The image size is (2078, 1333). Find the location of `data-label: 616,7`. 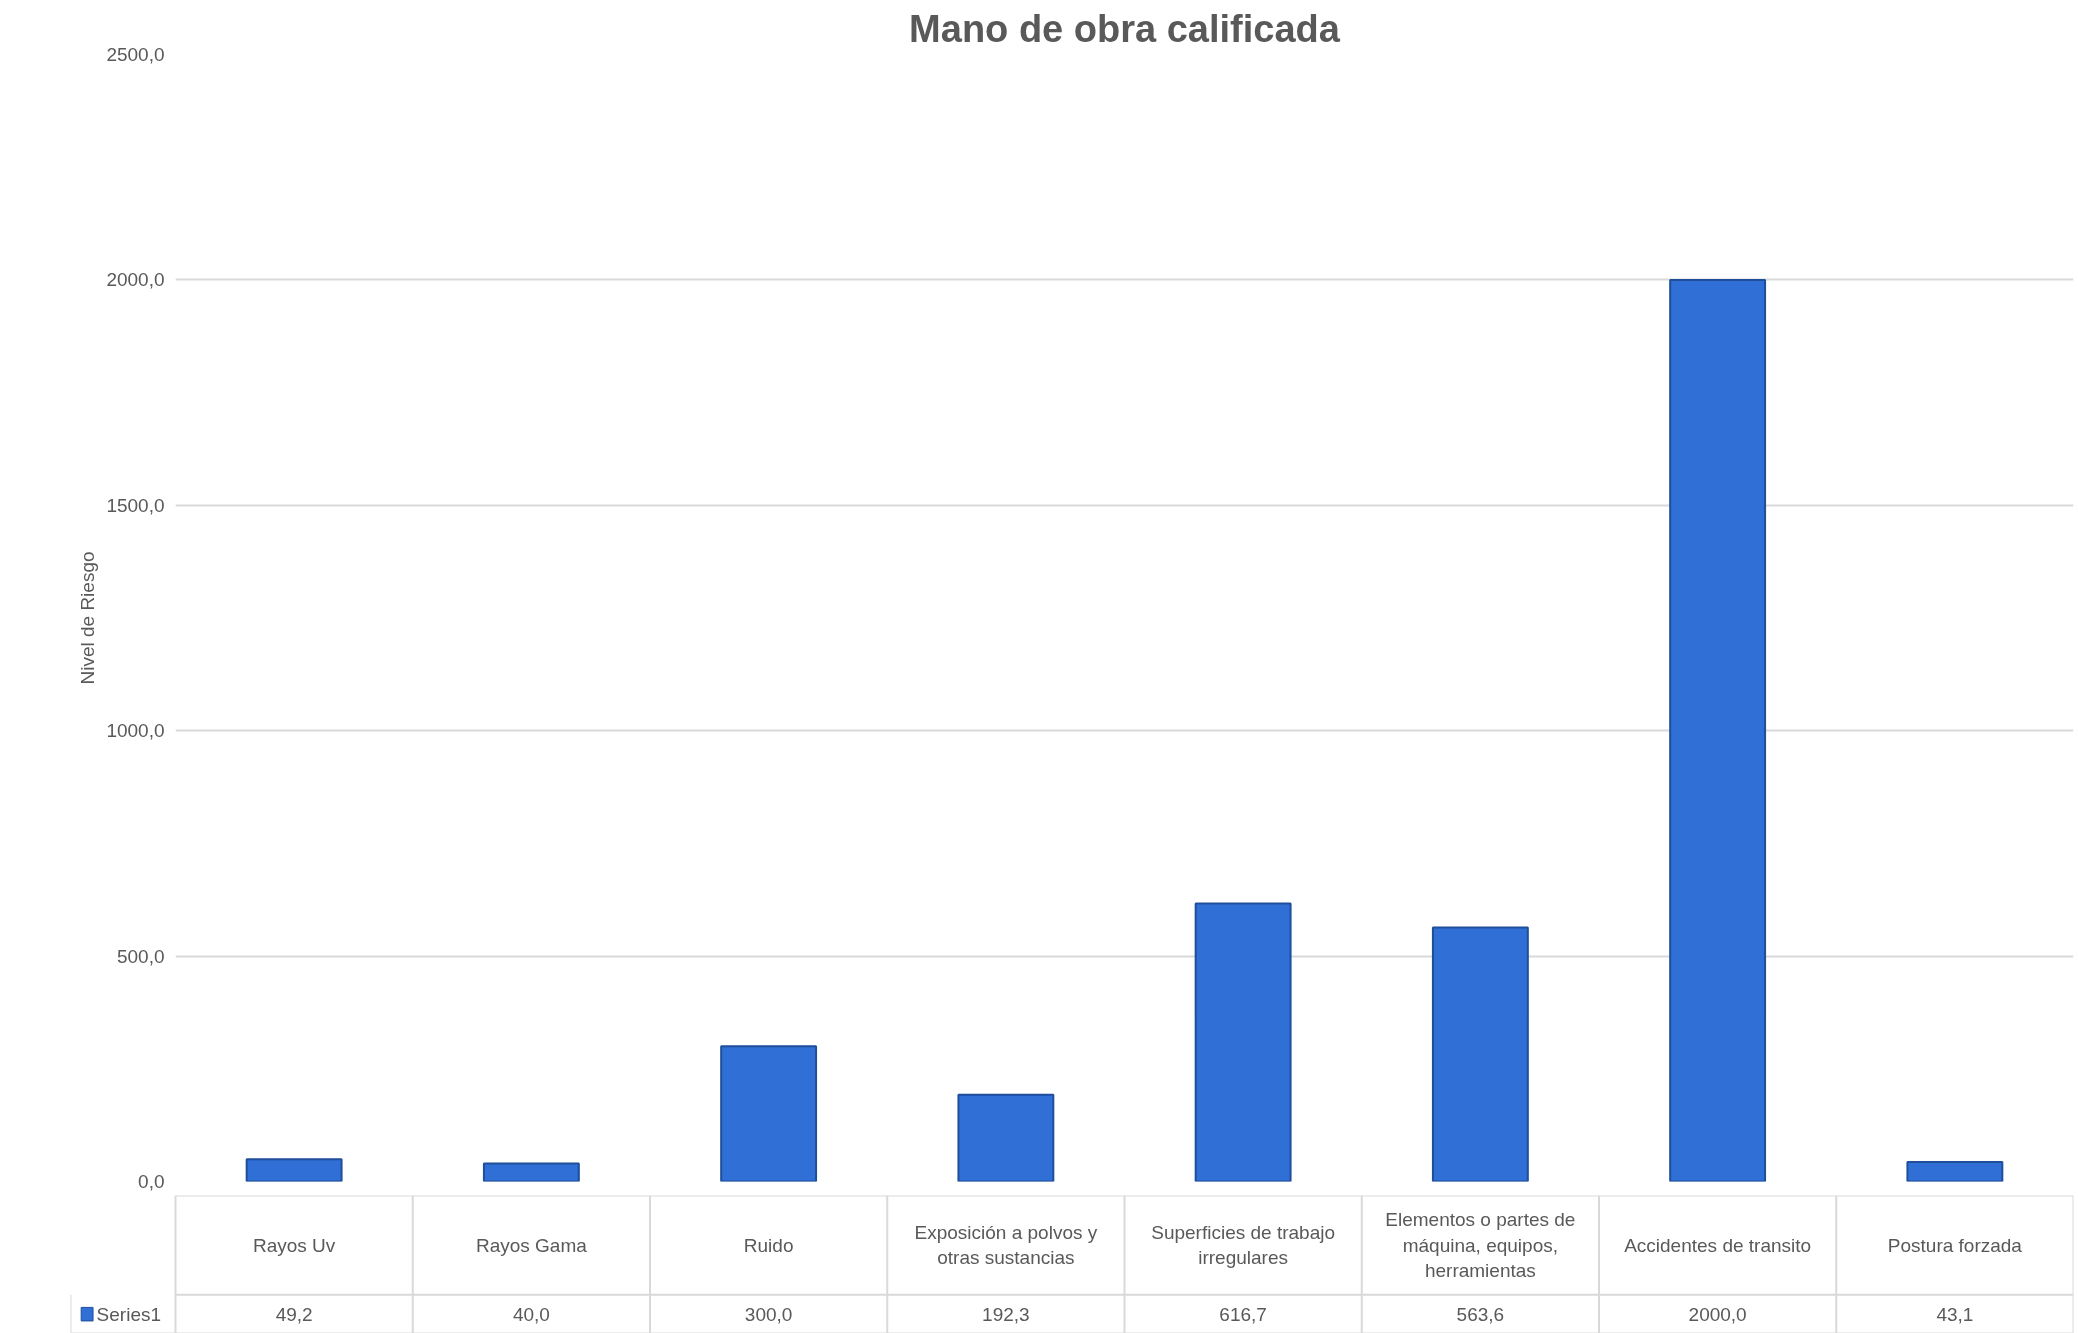

data-label: 616,7 is located at coordinates (1243, 1314).